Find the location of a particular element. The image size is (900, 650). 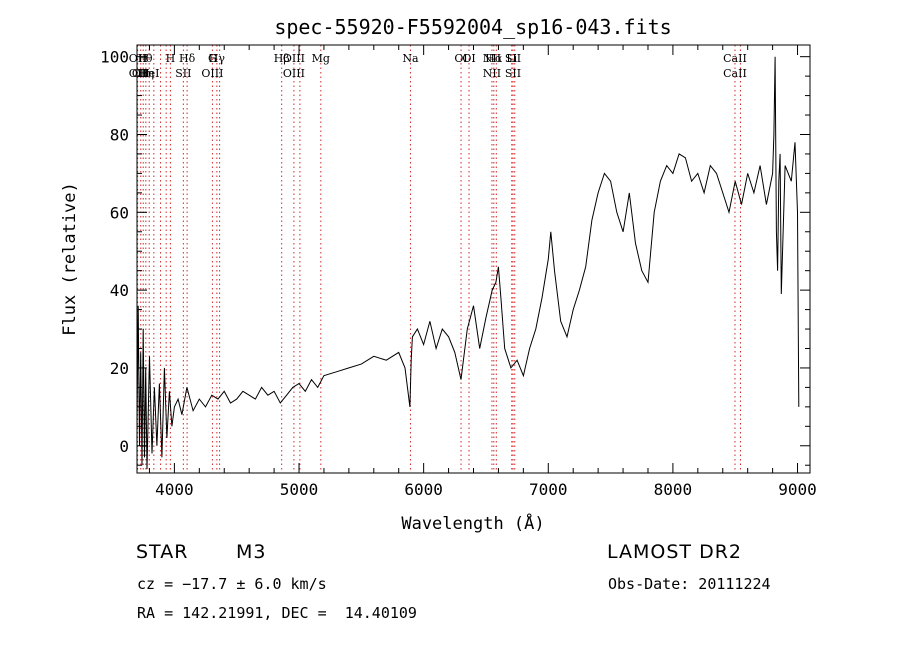

spectral-line-label: Hη is located at coordinates (146, 73).